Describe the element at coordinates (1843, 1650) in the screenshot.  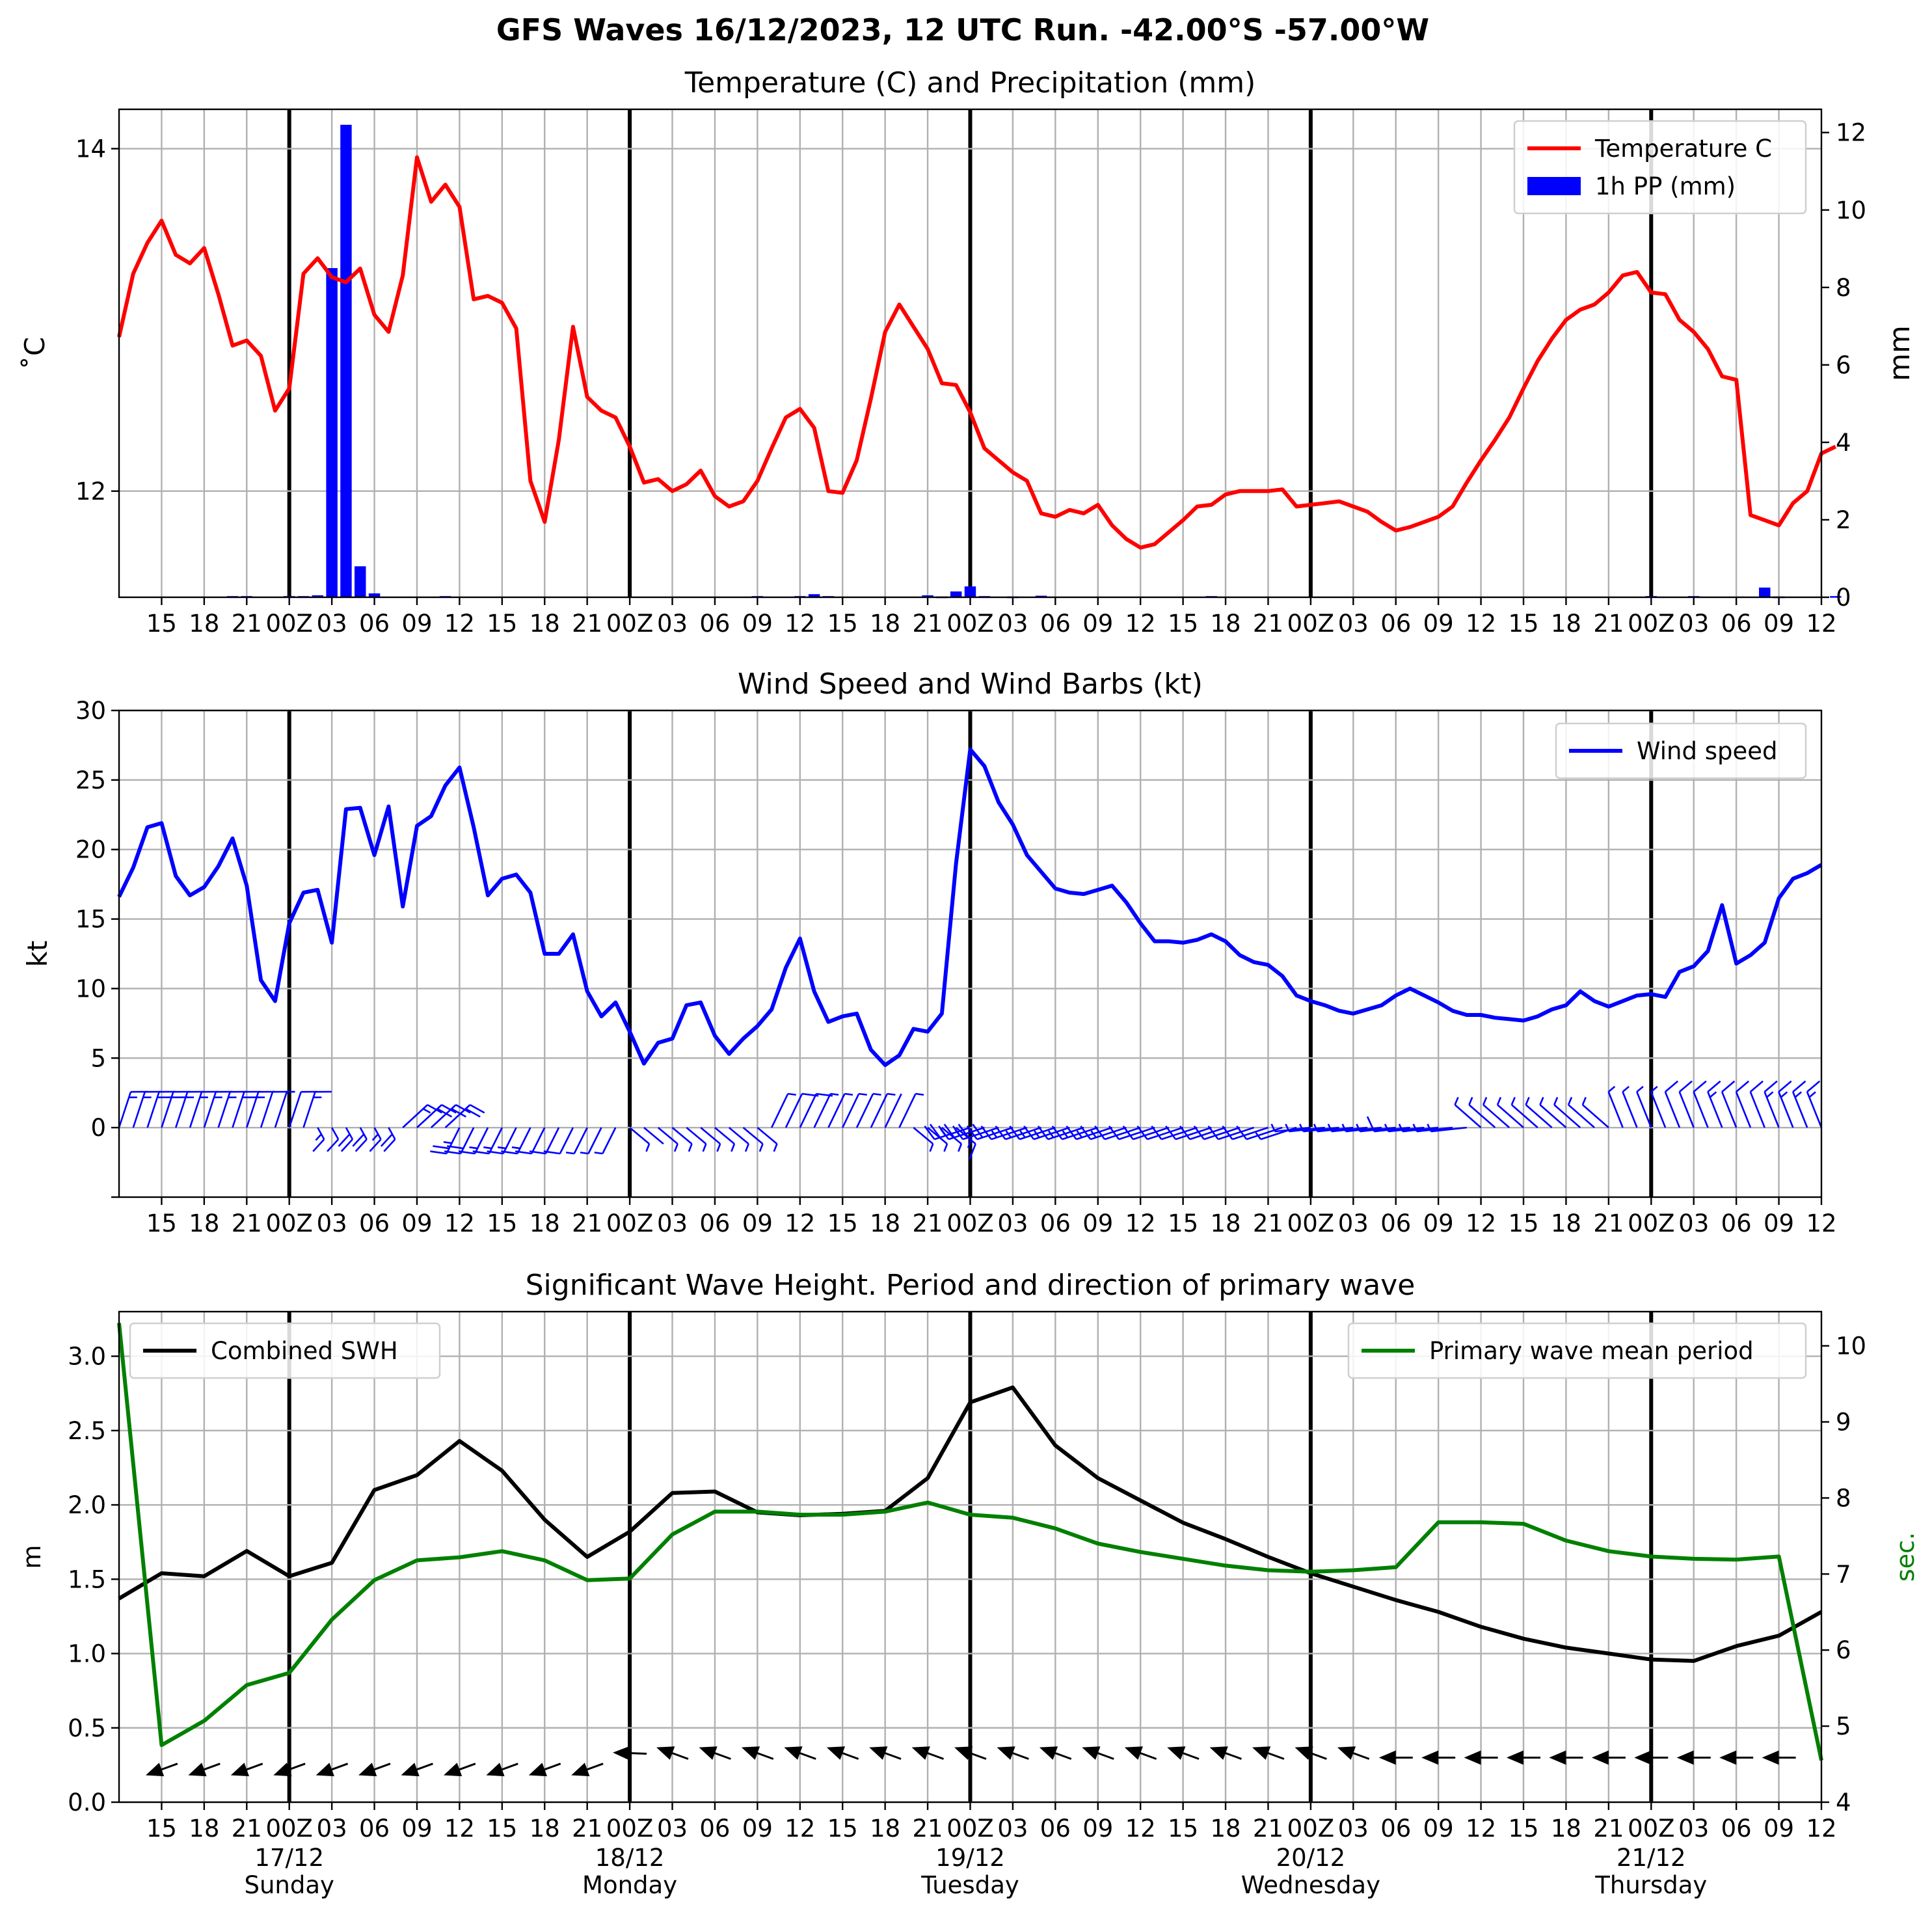
I see `y2-tick-label: 6` at that location.